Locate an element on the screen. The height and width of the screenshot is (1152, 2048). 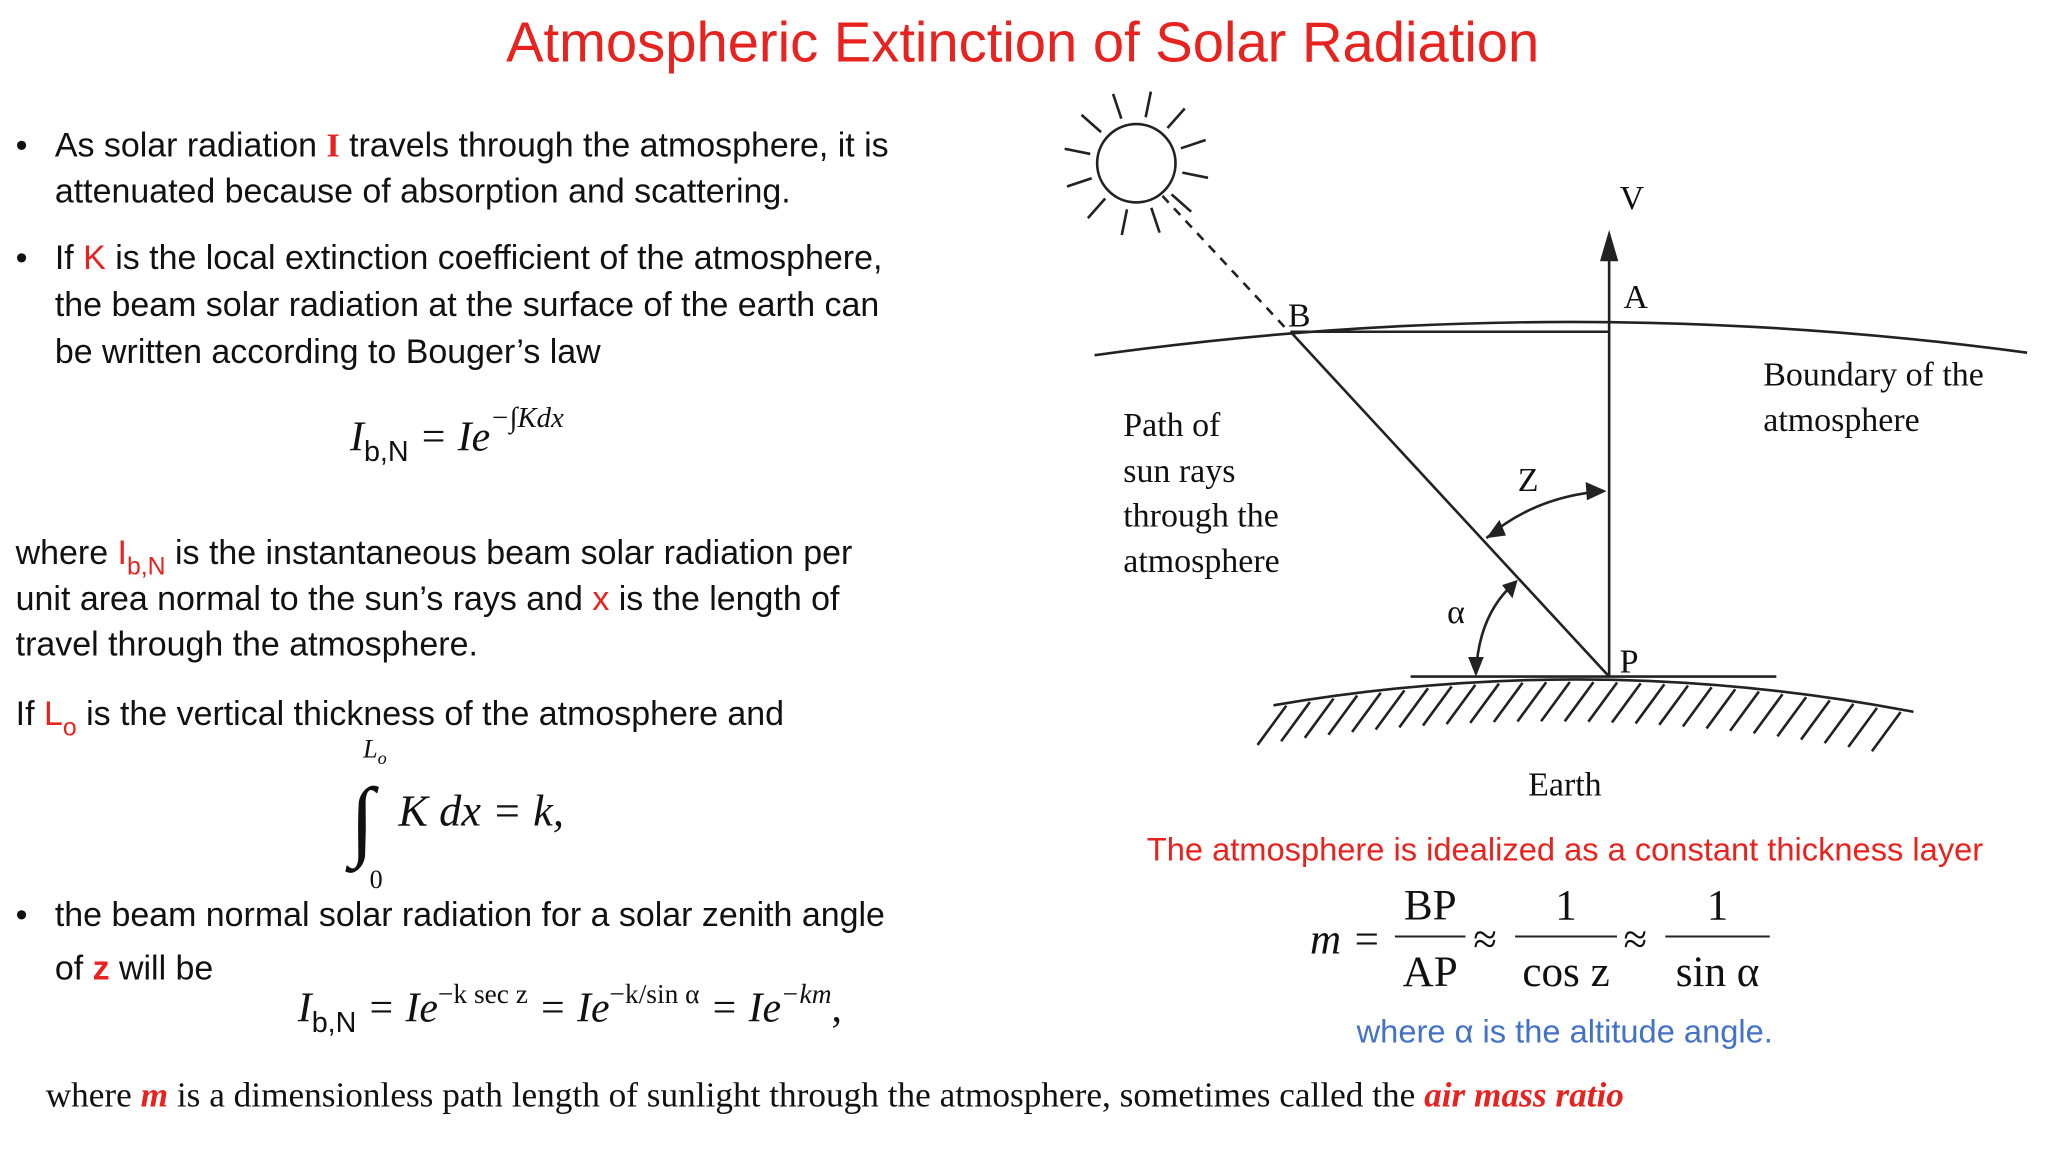
text-span: b,N is located at coordinates (334, 1023).